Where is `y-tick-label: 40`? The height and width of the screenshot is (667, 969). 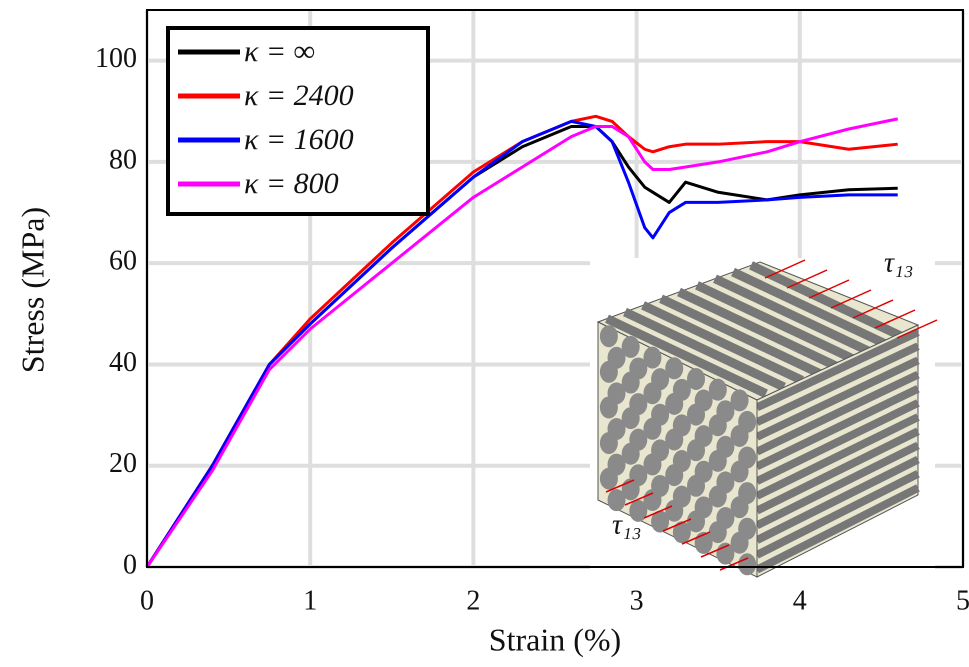
y-tick-label: 40 is located at coordinates (123, 362).